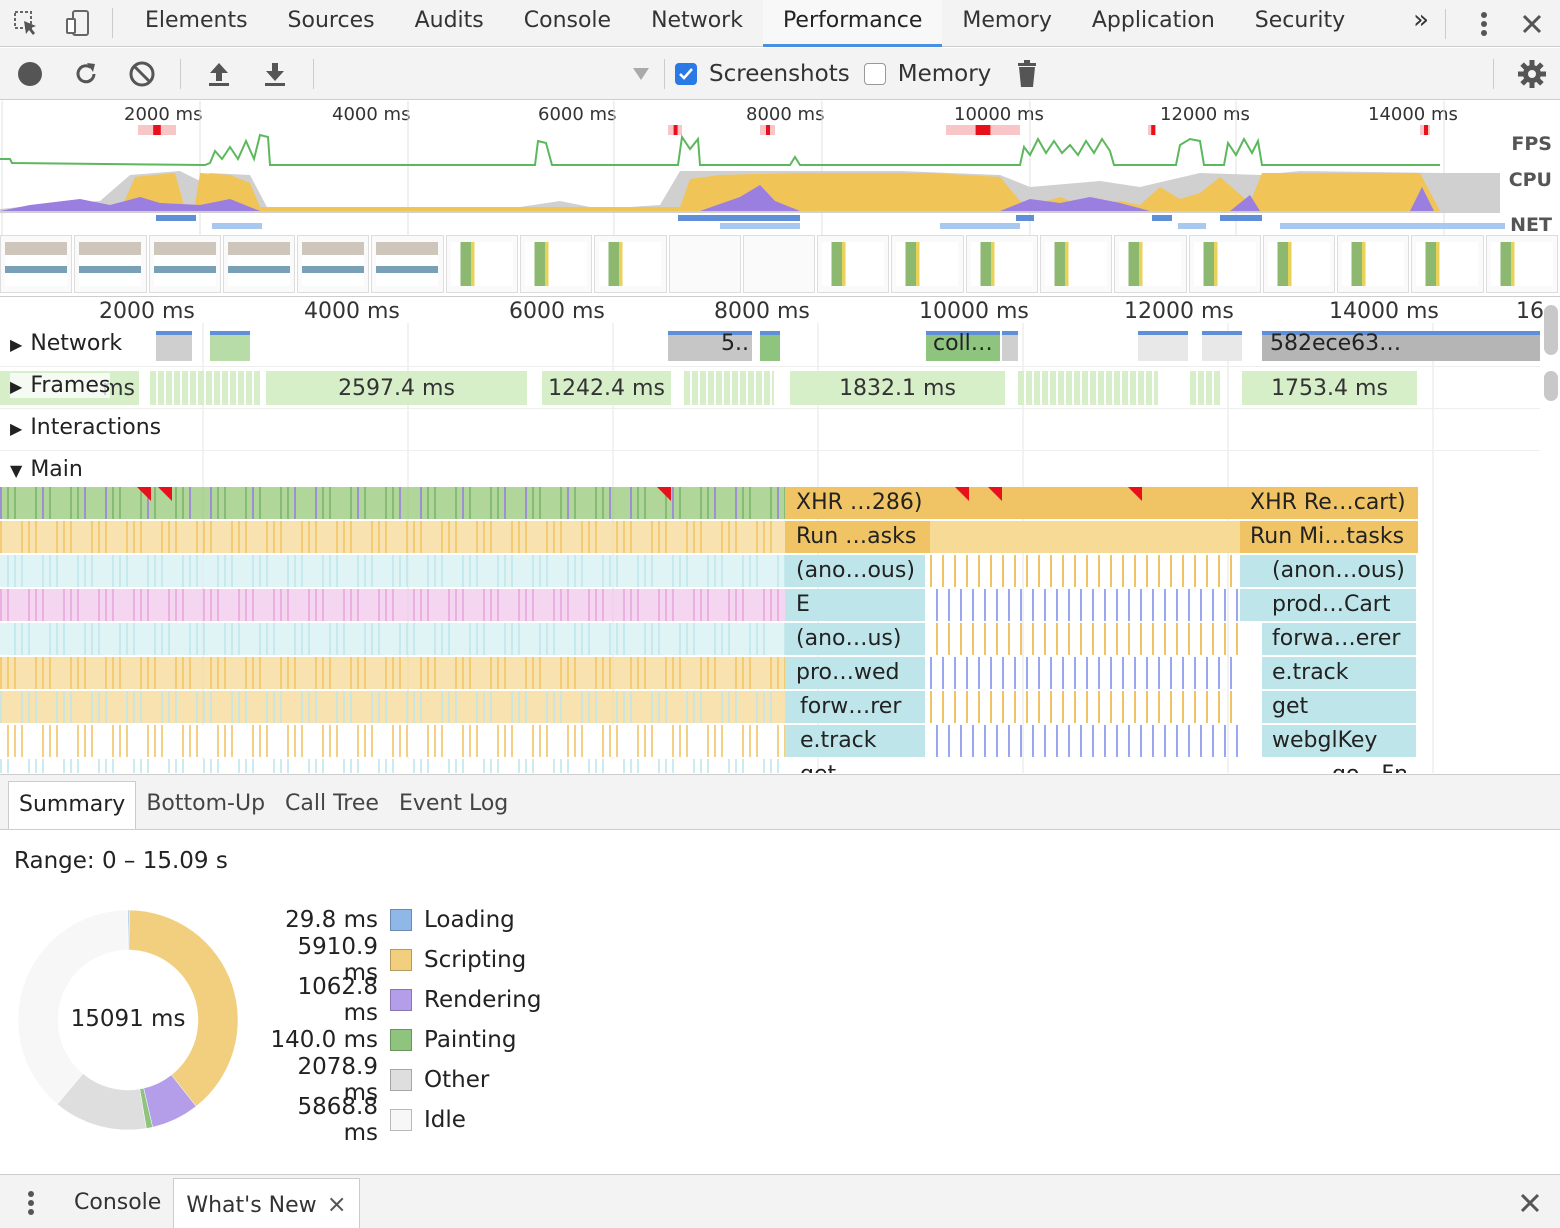 This screenshot has height=1228, width=1560. Describe the element at coordinates (1336, 638) in the screenshot. I see `flame-event-label: forwa…erer` at that location.